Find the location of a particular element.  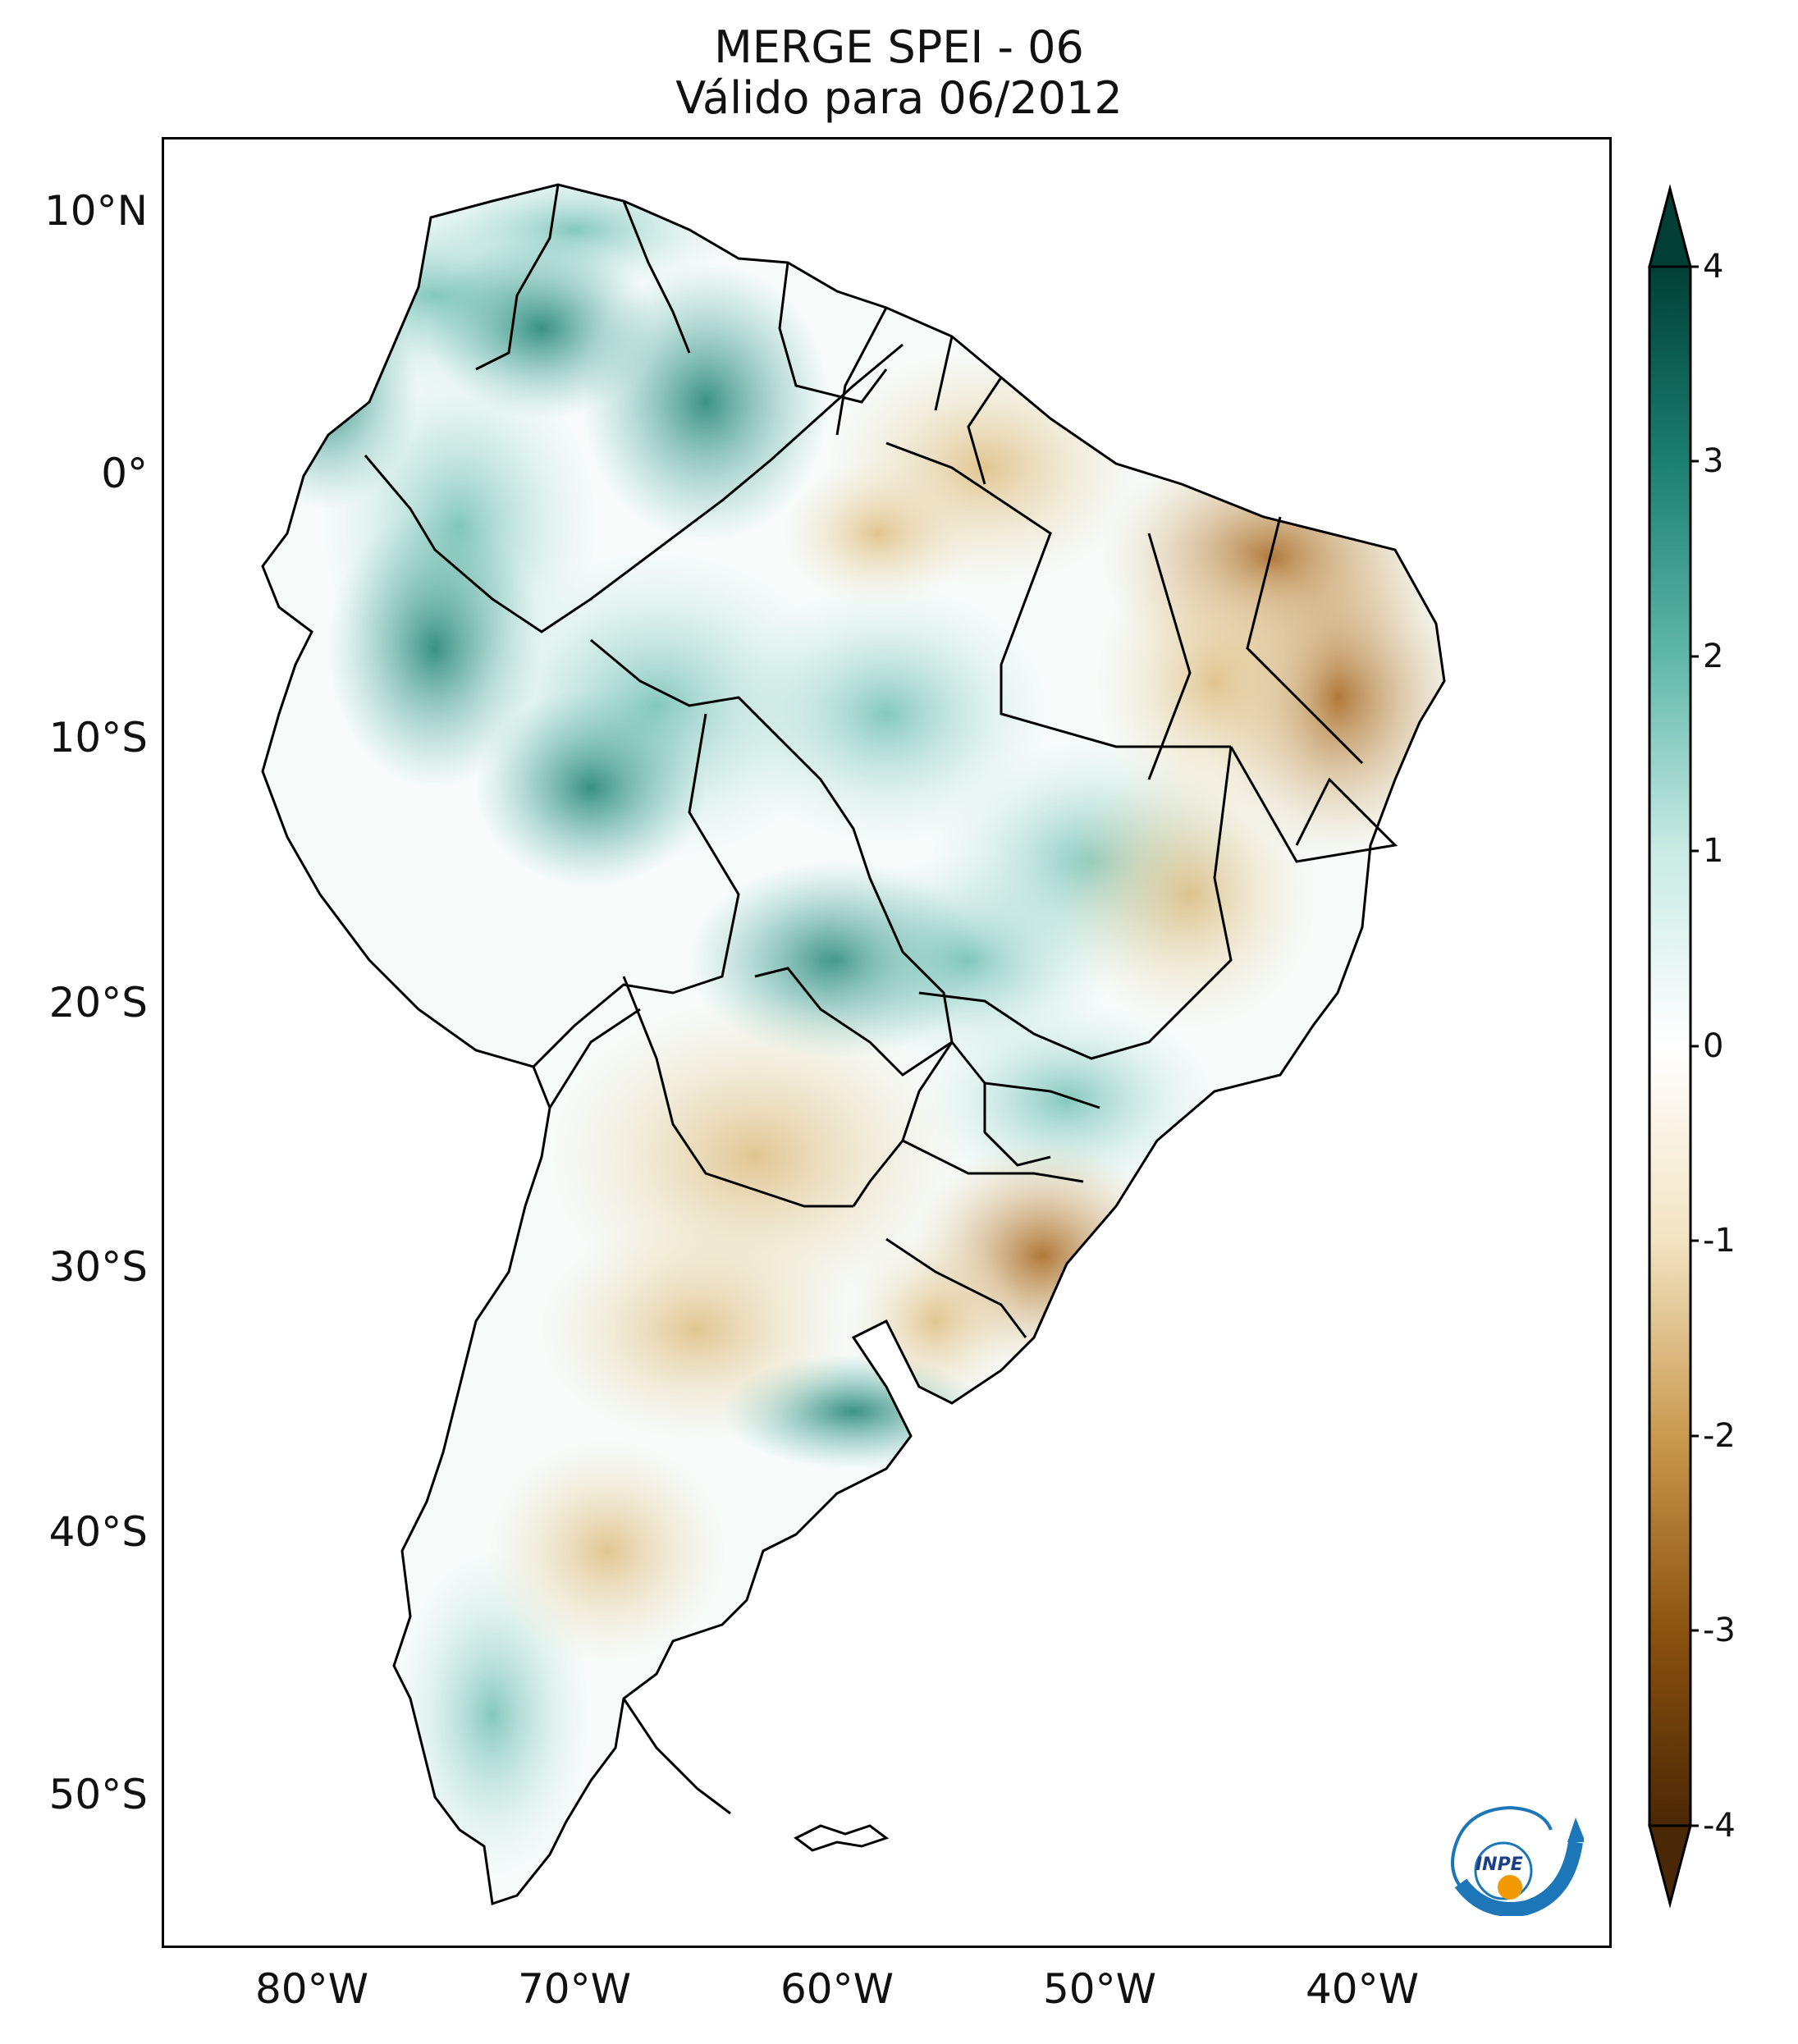

colorbar-tick-3: 3 is located at coordinates (1713, 461).